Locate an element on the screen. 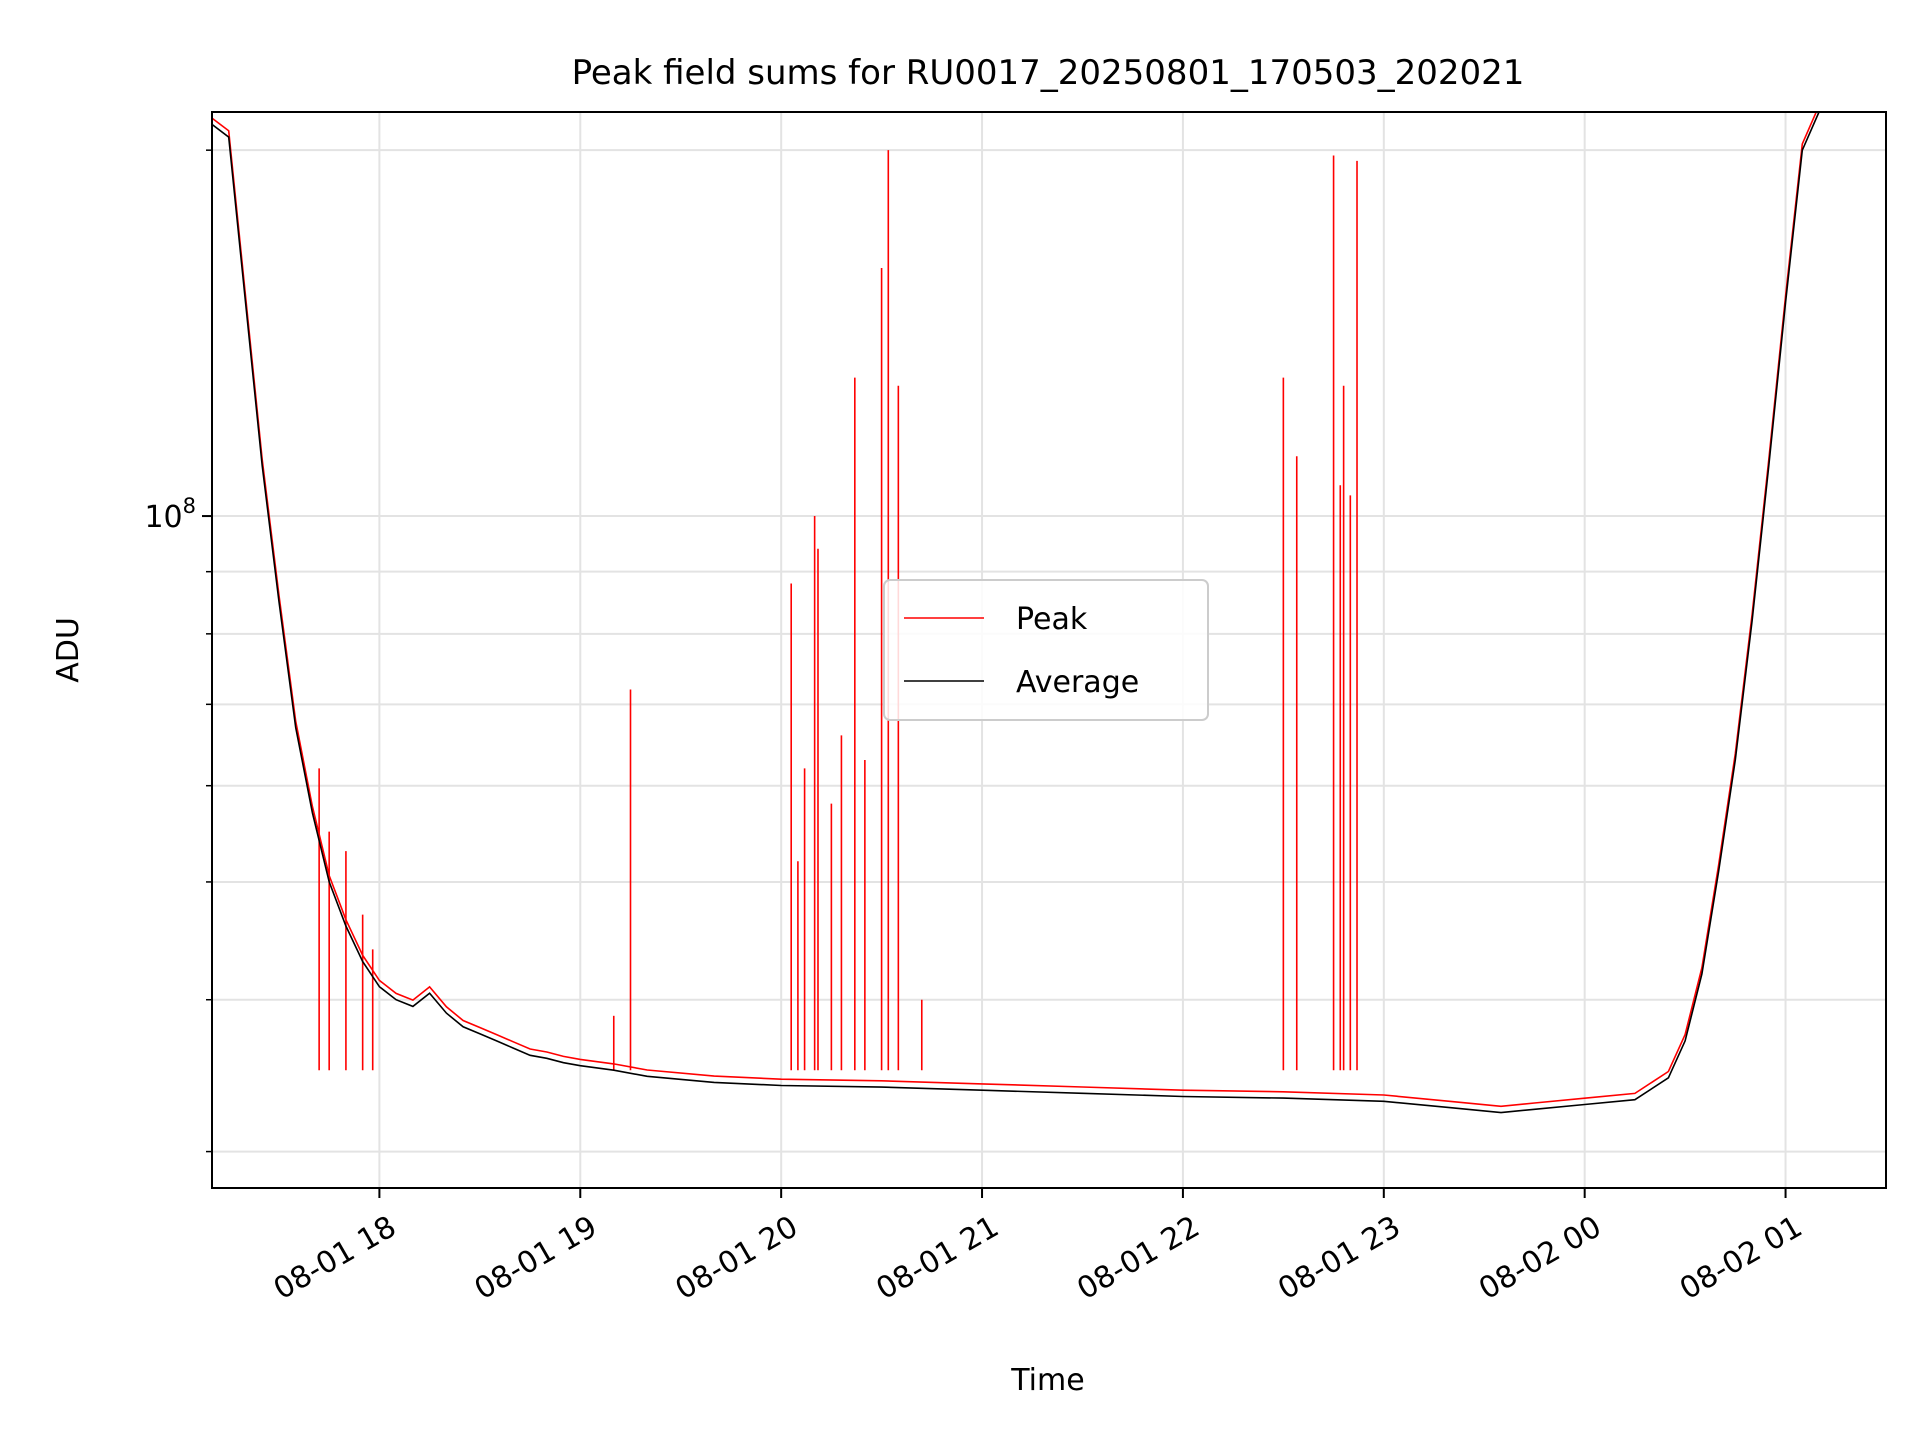 This screenshot has width=1920, height=1444. x-tick-label: 08-01 22 is located at coordinates (1138, 1258).